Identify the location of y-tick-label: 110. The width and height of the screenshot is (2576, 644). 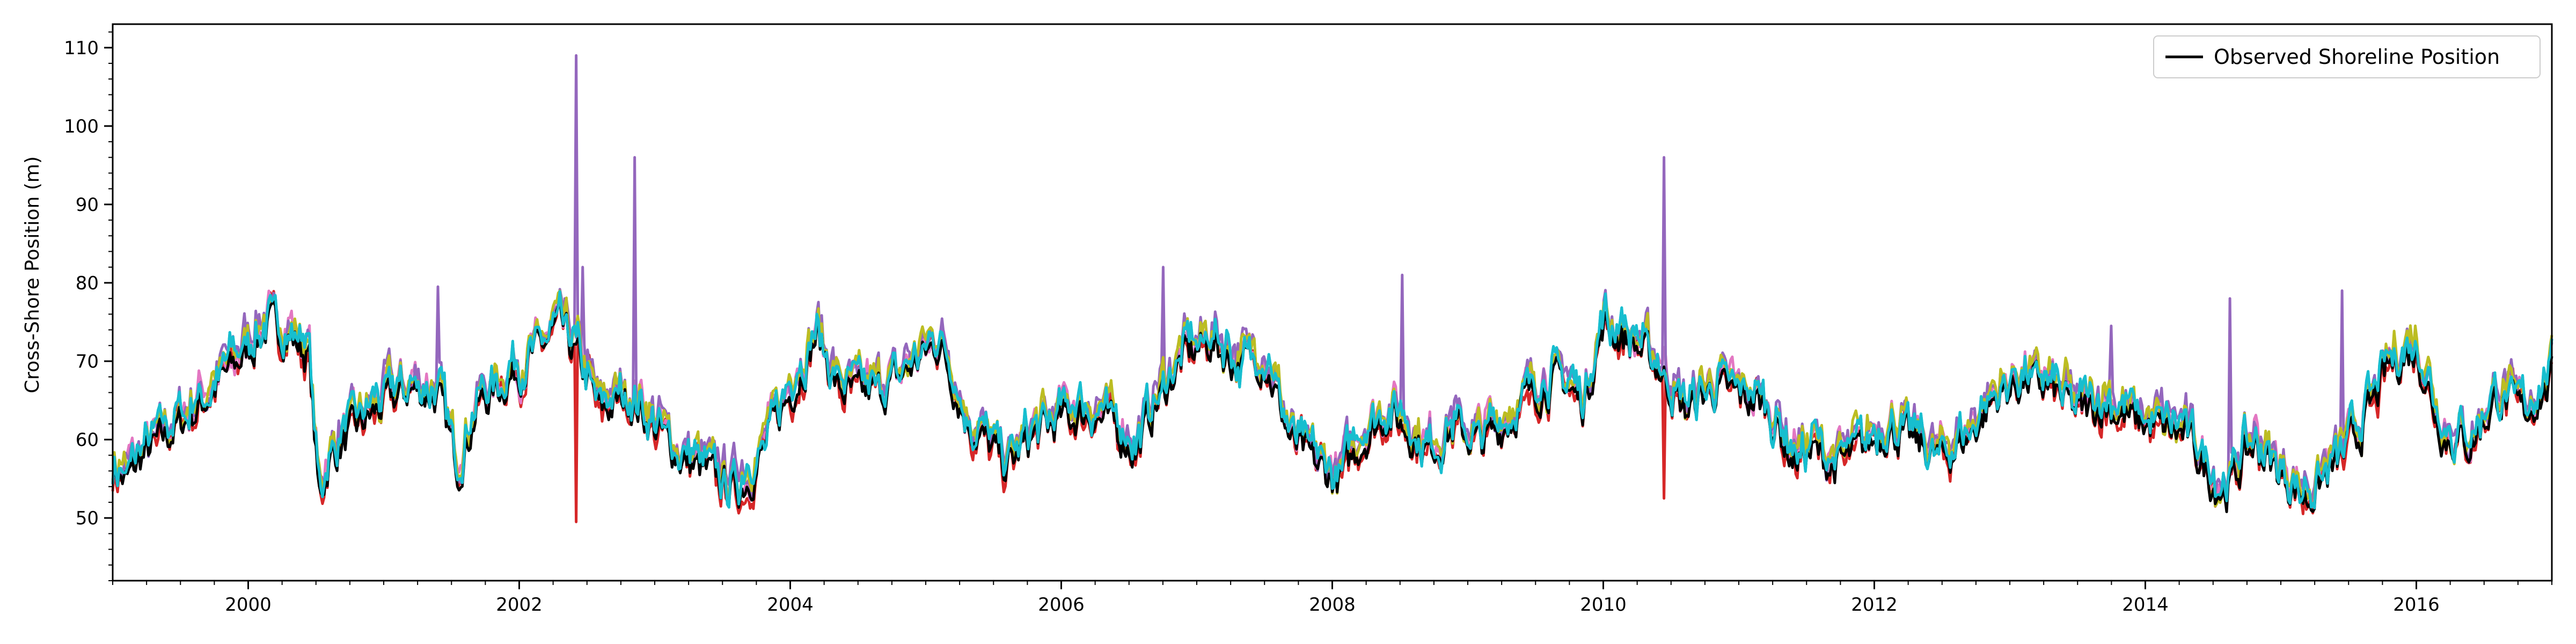
(81, 48).